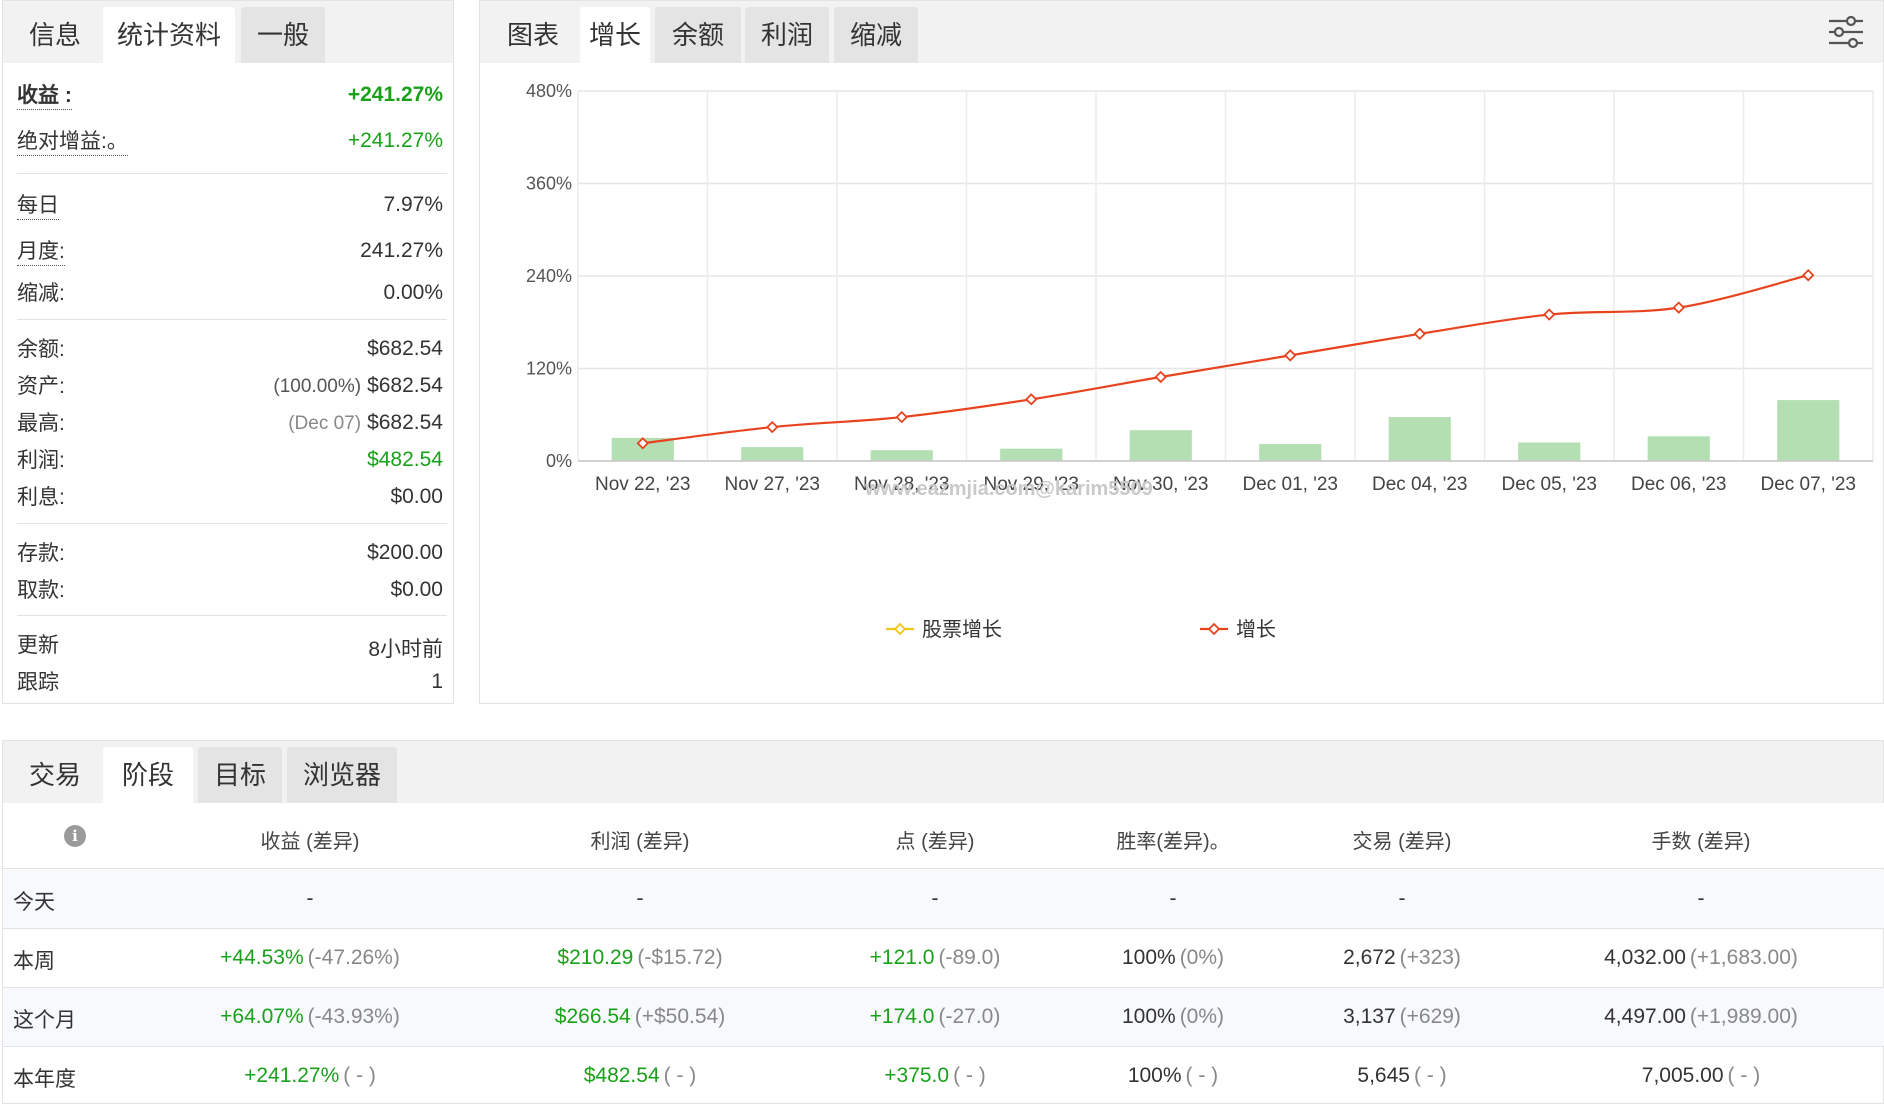 This screenshot has height=1104, width=1884. Describe the element at coordinates (395, 94) in the screenshot. I see `gain-value: +241.27%` at that location.